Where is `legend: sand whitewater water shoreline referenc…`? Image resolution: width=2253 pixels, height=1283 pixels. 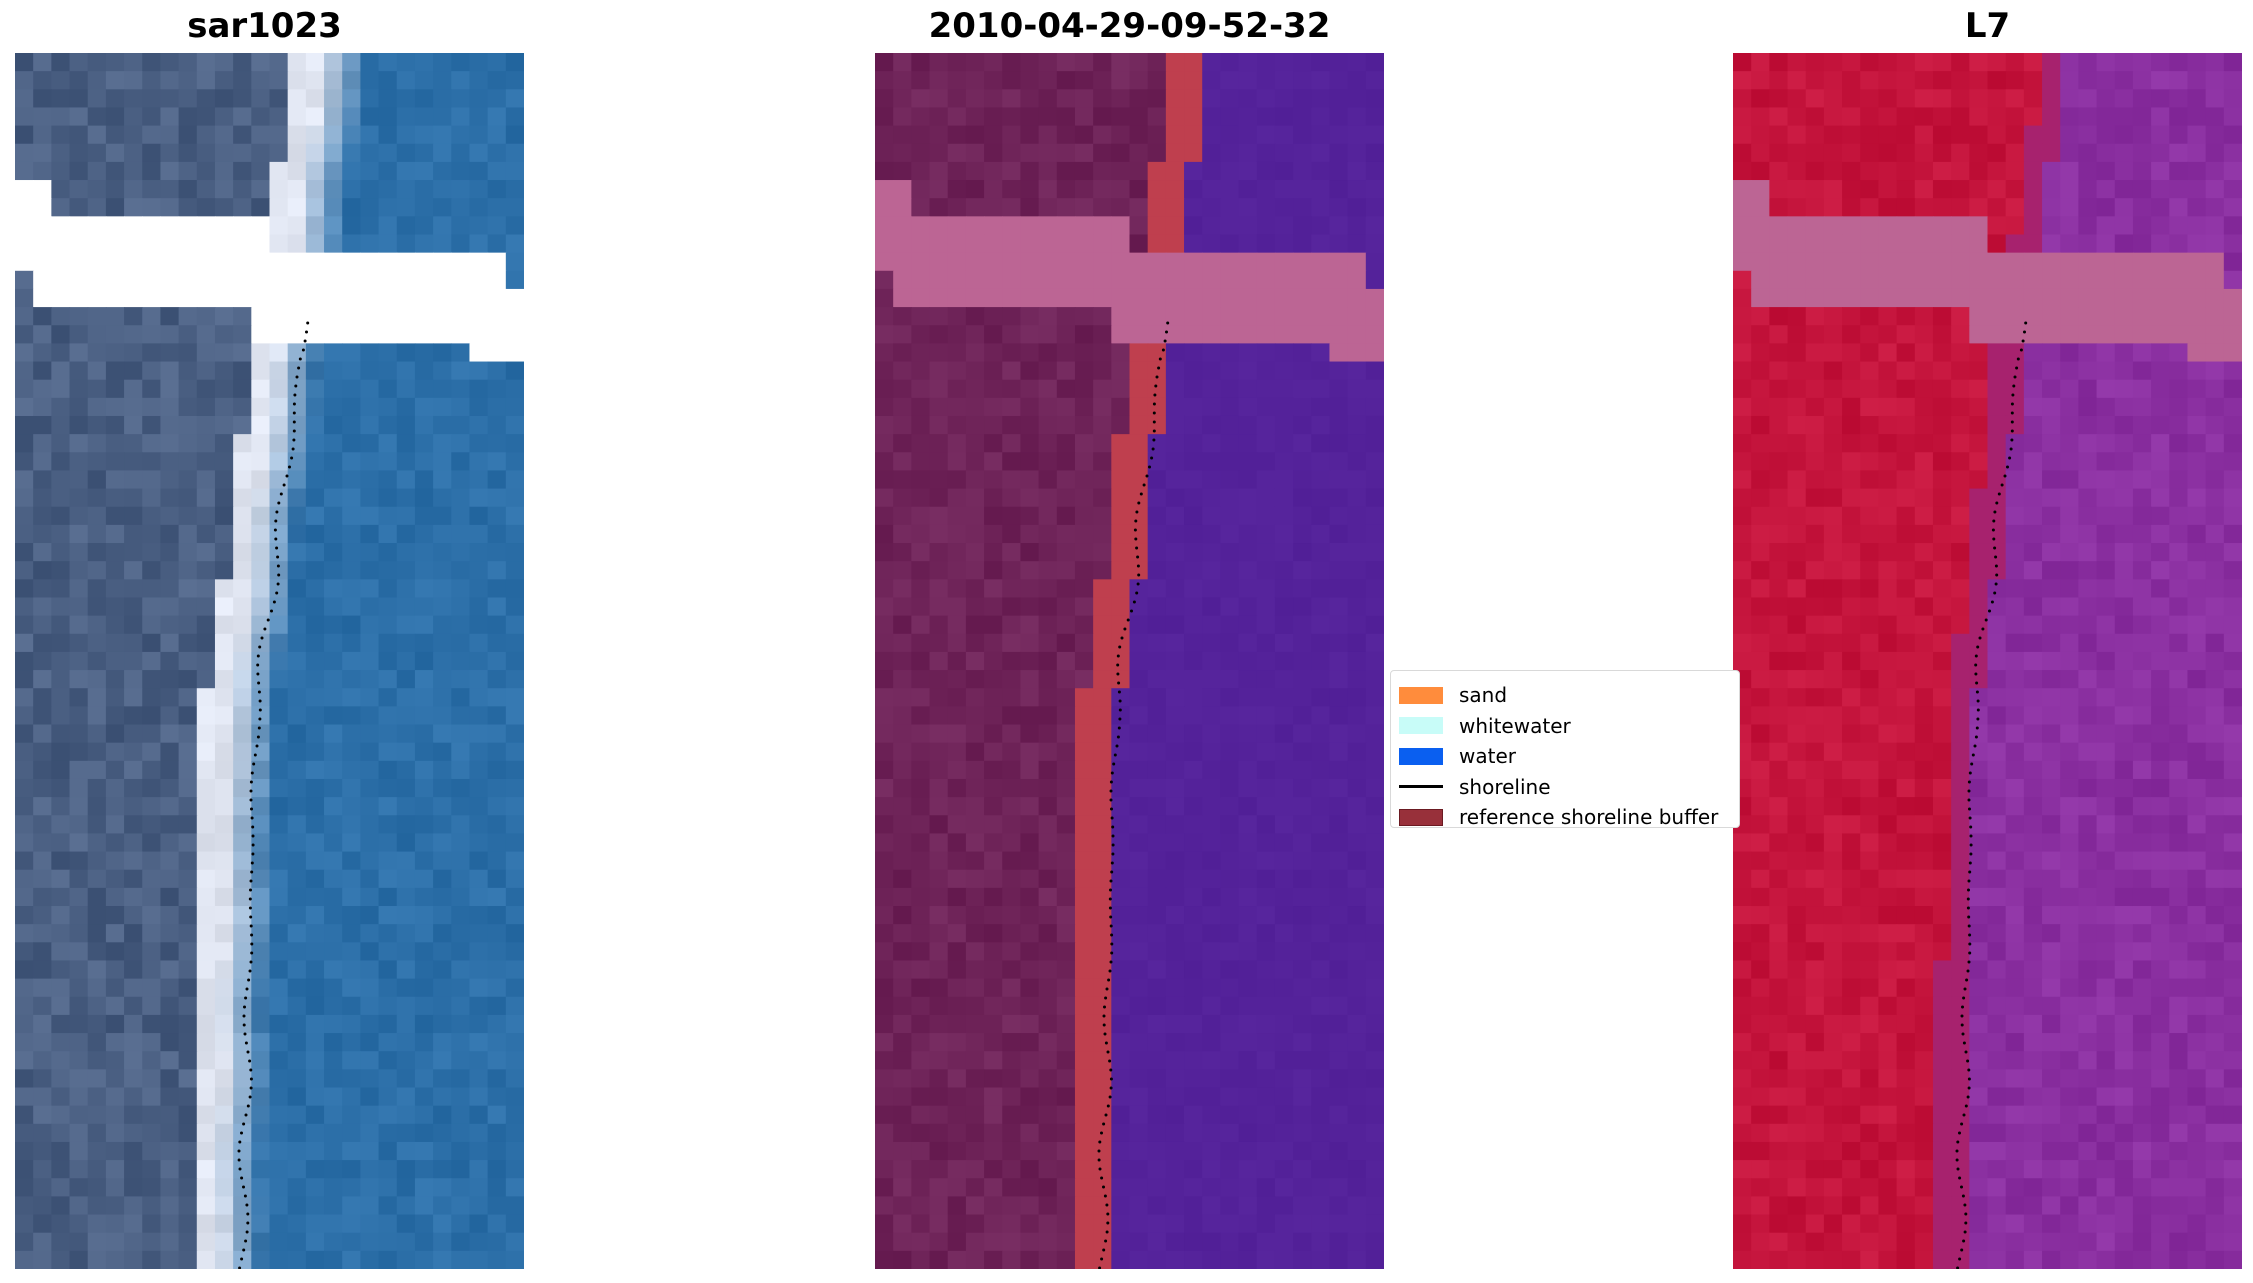 legend: sand whitewater water shoreline referenc… is located at coordinates (1565, 749).